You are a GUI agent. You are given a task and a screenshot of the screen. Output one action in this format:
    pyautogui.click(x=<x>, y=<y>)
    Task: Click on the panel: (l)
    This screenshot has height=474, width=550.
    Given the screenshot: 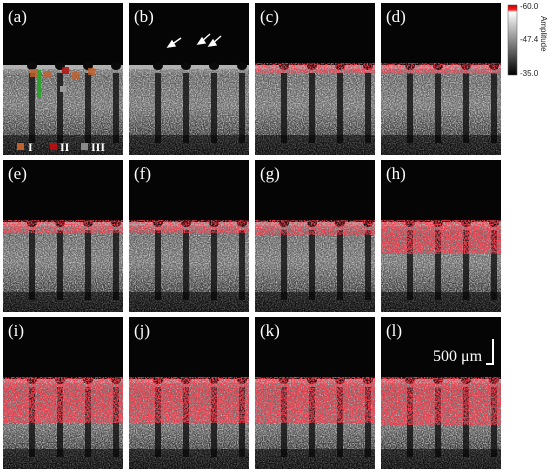 What is the action you would take?
    pyautogui.click(x=441, y=393)
    